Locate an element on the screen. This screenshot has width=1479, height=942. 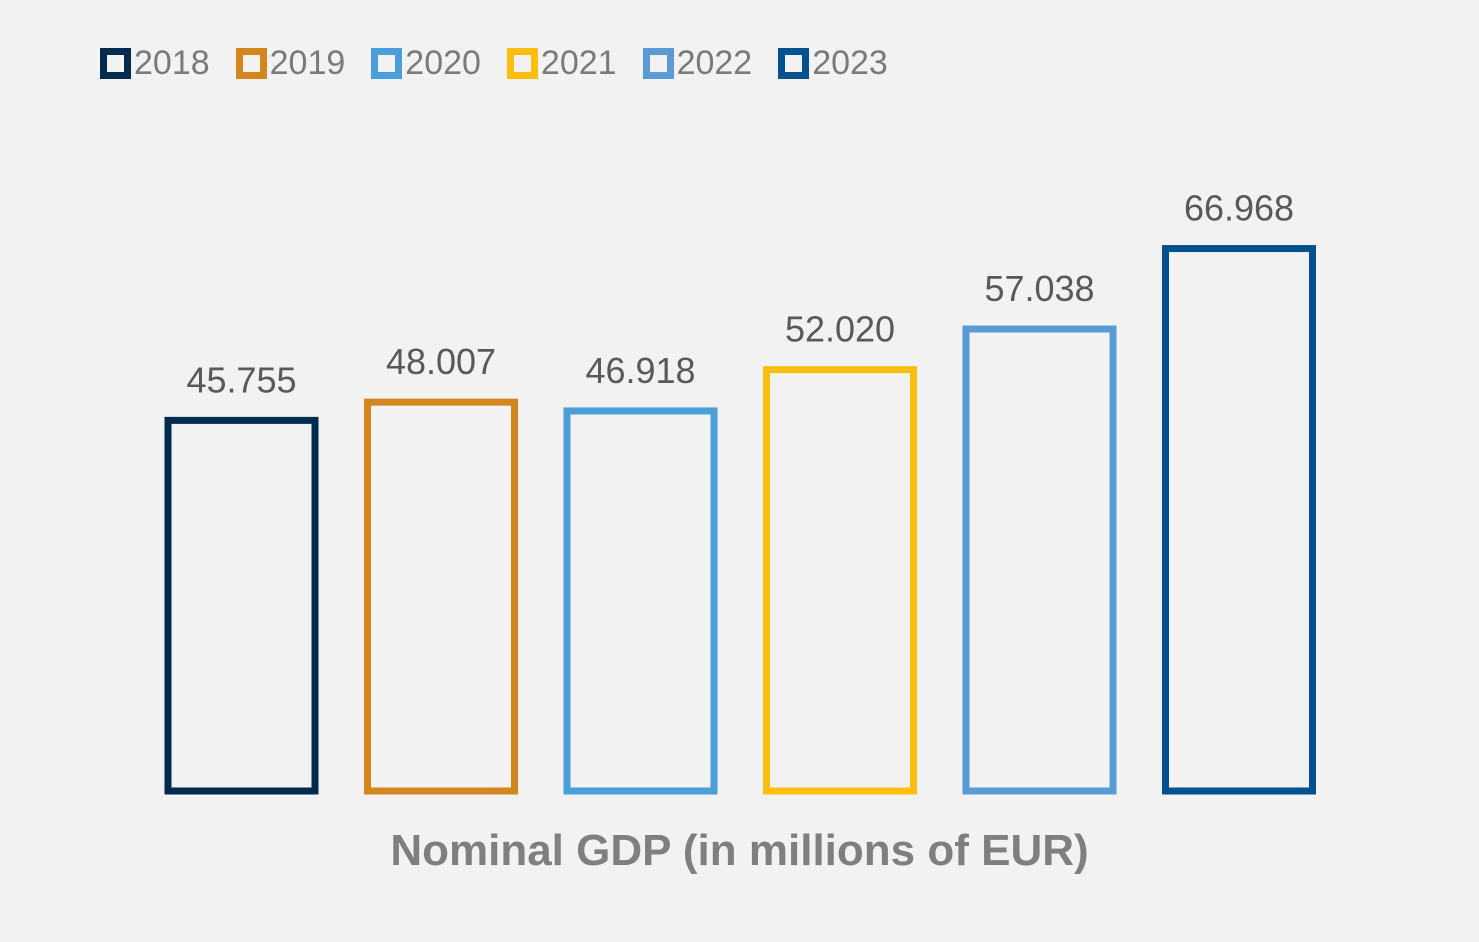
bar-2019 is located at coordinates (441, 596).